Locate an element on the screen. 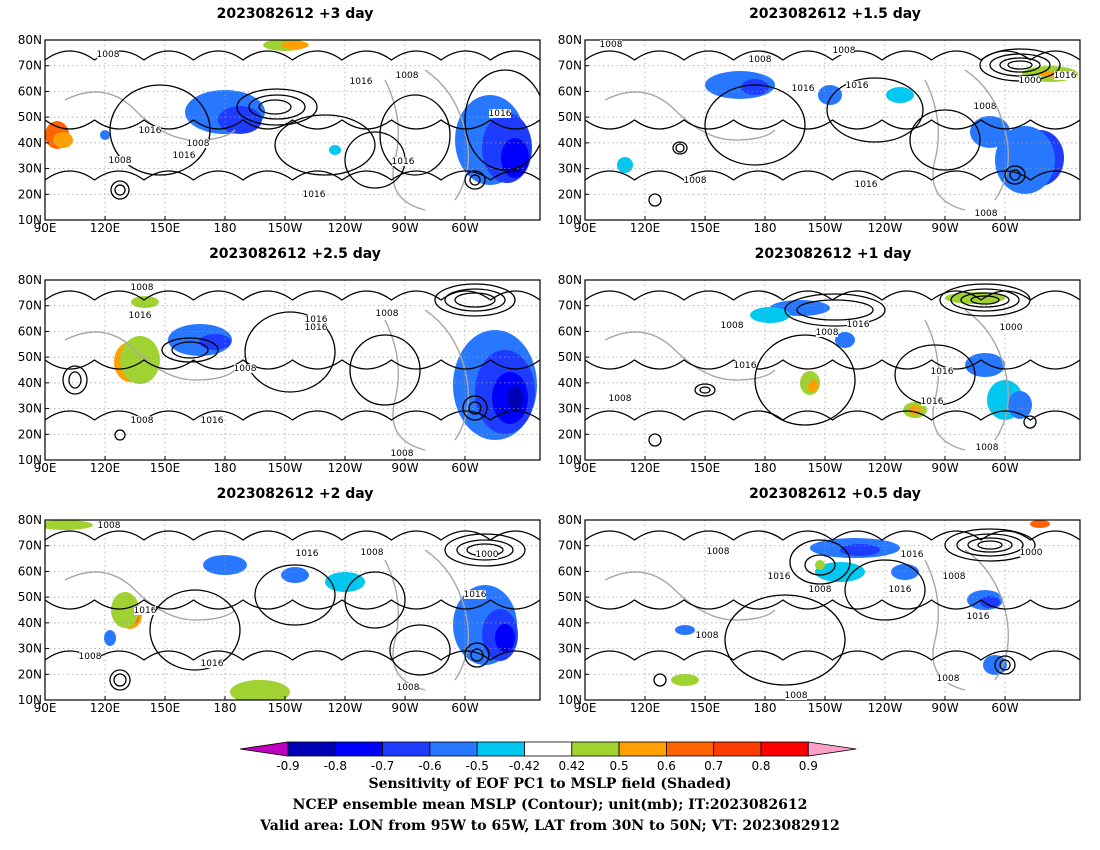 The width and height of the screenshot is (1100, 850). lon-tick-label: 120W is located at coordinates (885, 228).